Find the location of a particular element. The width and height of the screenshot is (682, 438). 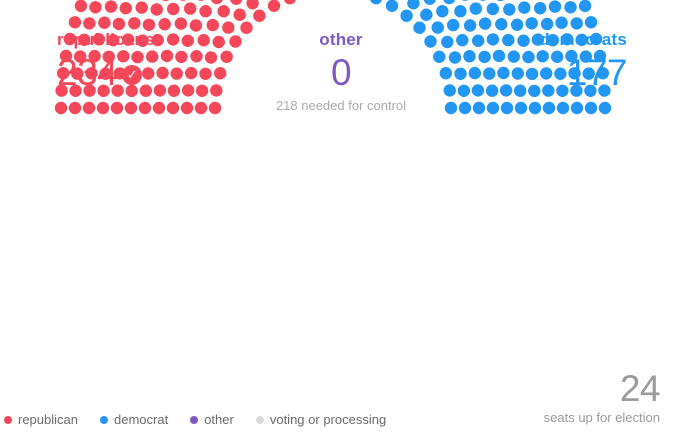

seats-up-label: seats up for election is located at coordinates (601, 417).